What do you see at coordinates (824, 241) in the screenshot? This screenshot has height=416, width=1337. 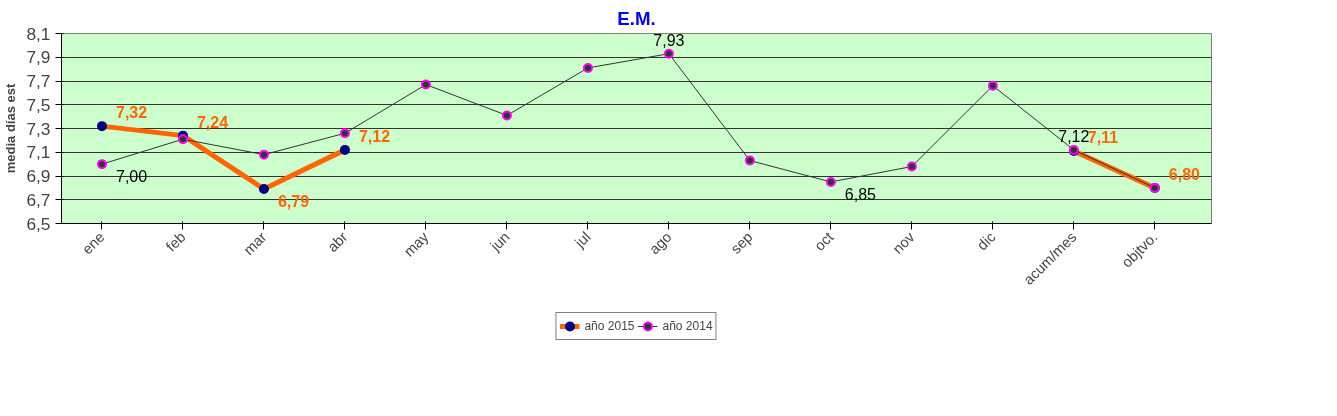 I see `x-tick-label: oct` at bounding box center [824, 241].